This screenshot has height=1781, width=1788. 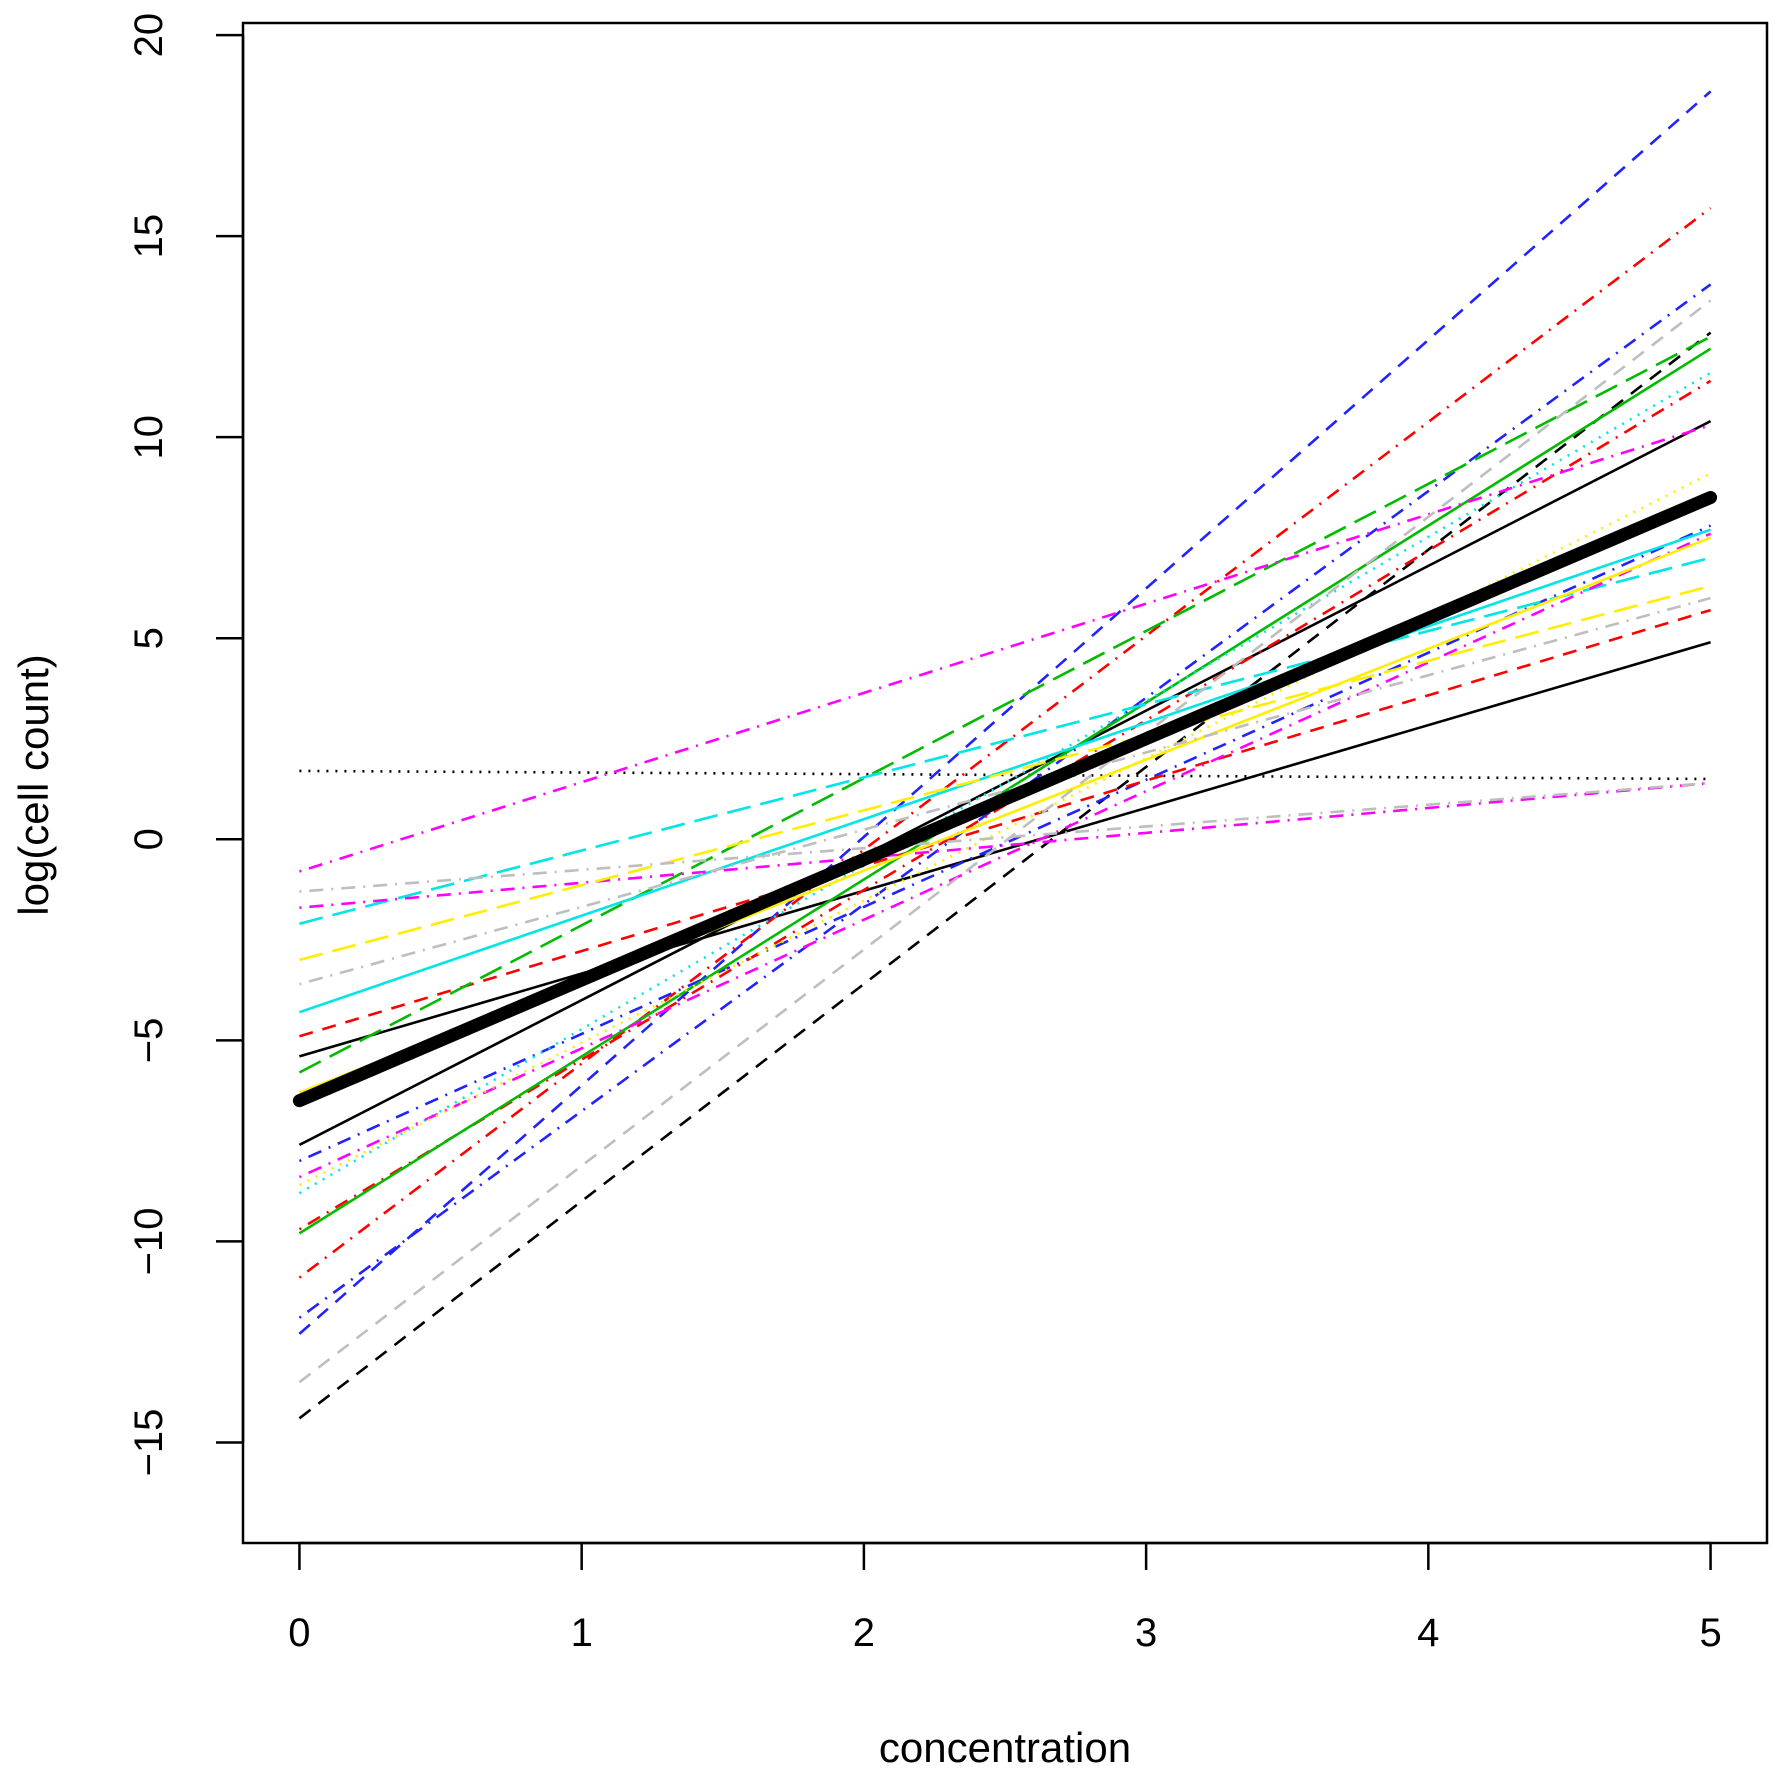 What do you see at coordinates (149, 839) in the screenshot?
I see `y-tick-label: 0` at bounding box center [149, 839].